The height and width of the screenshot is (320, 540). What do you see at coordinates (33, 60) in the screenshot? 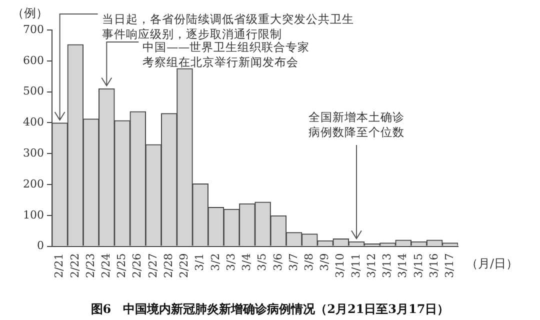
I see `y-tick-label: 600` at bounding box center [33, 60].